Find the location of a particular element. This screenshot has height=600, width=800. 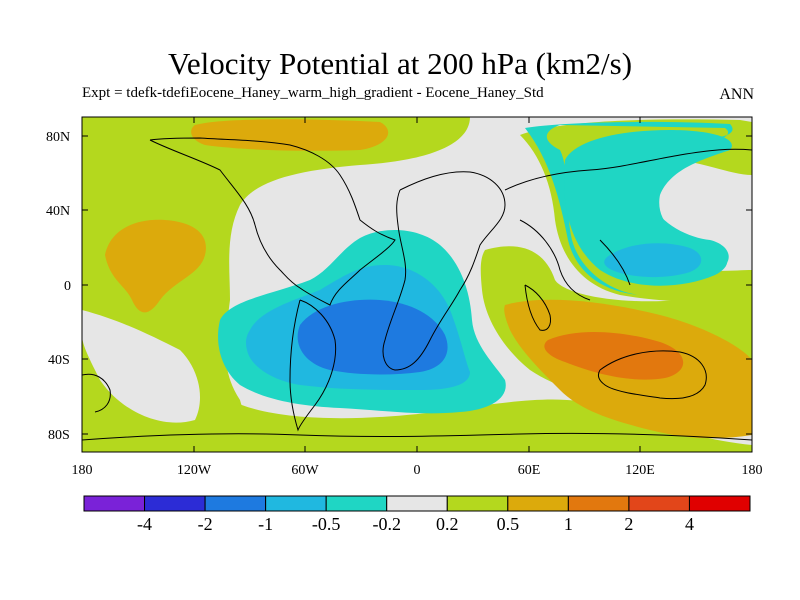

contour-orange-arctic is located at coordinates (290, 135).